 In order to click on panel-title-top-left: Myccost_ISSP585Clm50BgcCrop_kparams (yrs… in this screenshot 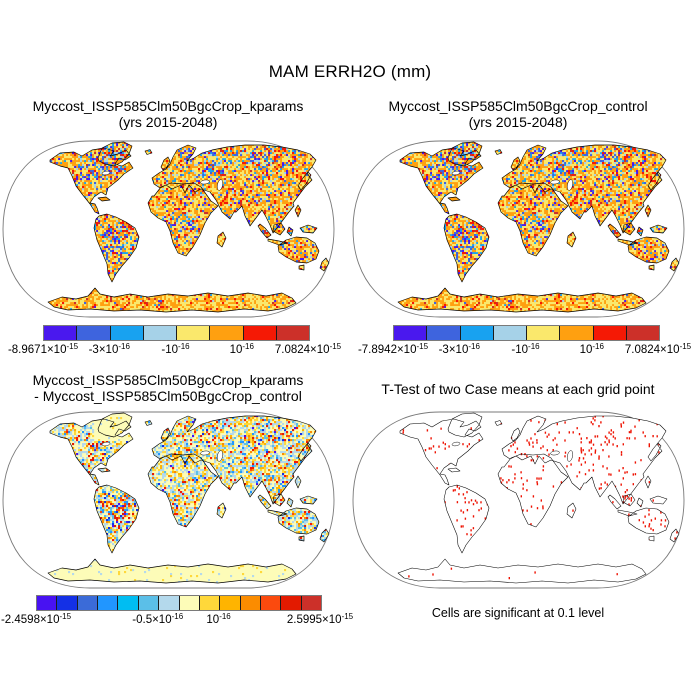, I will do `click(168, 114)`.